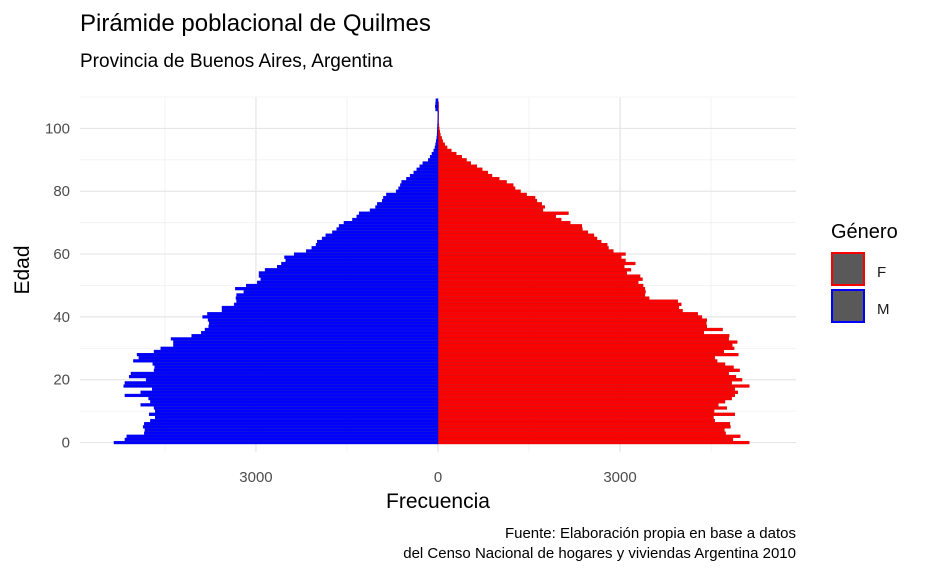  What do you see at coordinates (255, 477) in the screenshot?
I see `x-tick-label: 3000` at bounding box center [255, 477].